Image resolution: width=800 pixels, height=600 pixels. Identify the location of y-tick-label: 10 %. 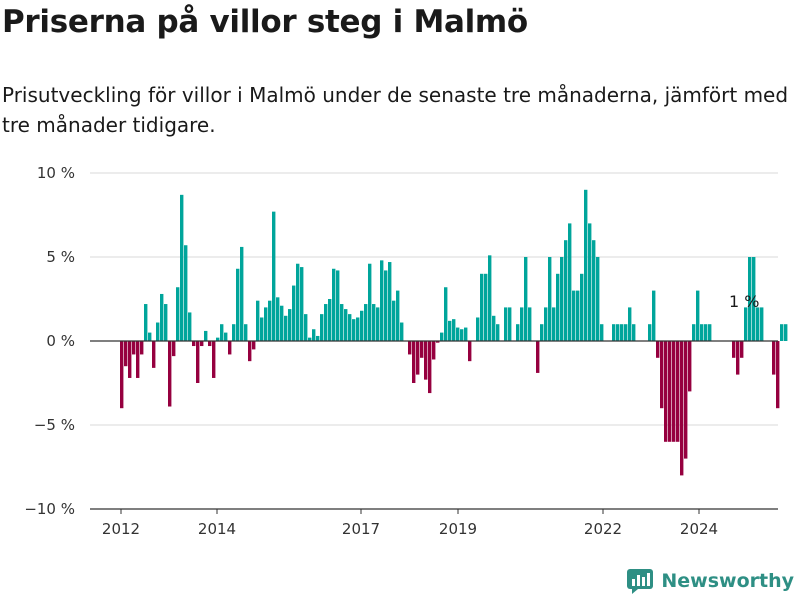
(56, 173).